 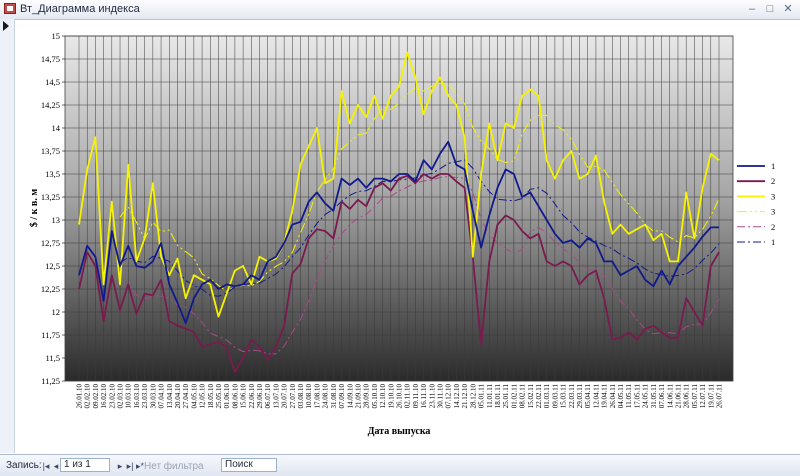 What do you see at coordinates (112, 396) in the screenshot?
I see `x-tick-label: 23.02.10` at bounding box center [112, 396].